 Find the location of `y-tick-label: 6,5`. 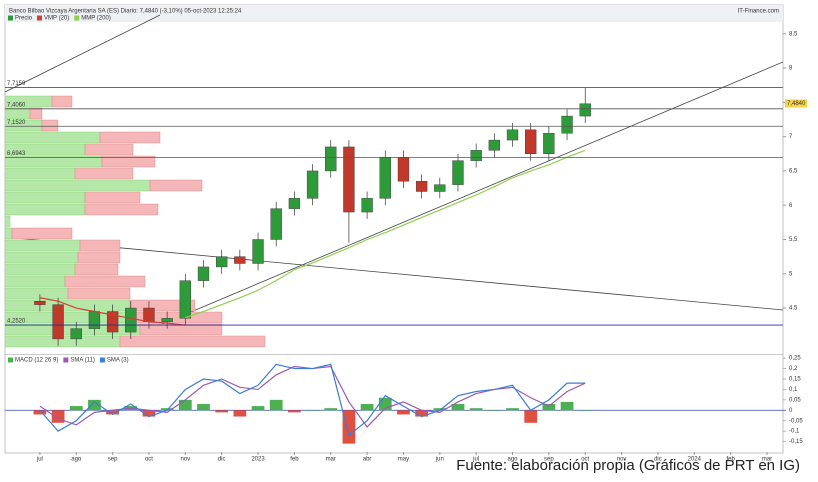

y-tick-label: 6,5 is located at coordinates (793, 172).